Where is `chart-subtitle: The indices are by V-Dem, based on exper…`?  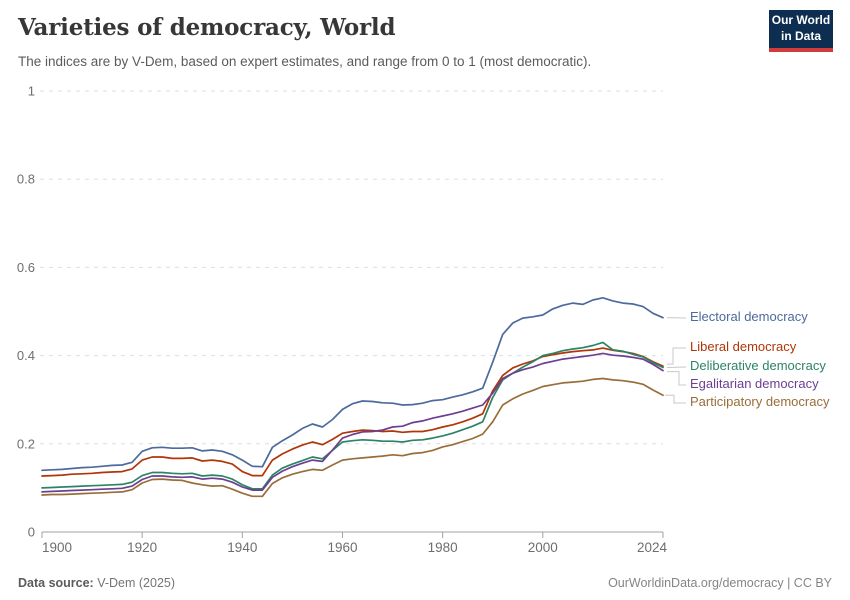
chart-subtitle: The indices are by V-Dem, based on exper… is located at coordinates (305, 61).